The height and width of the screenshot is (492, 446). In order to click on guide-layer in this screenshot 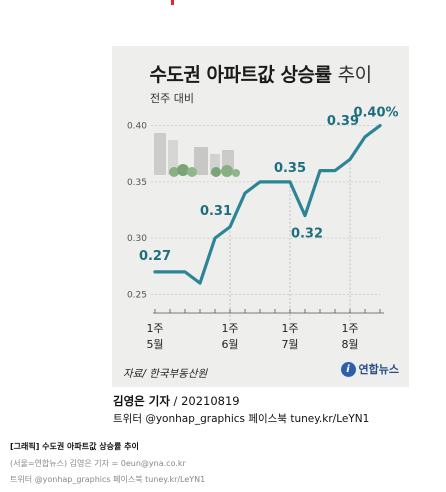, I will do `click(290, 240)`.